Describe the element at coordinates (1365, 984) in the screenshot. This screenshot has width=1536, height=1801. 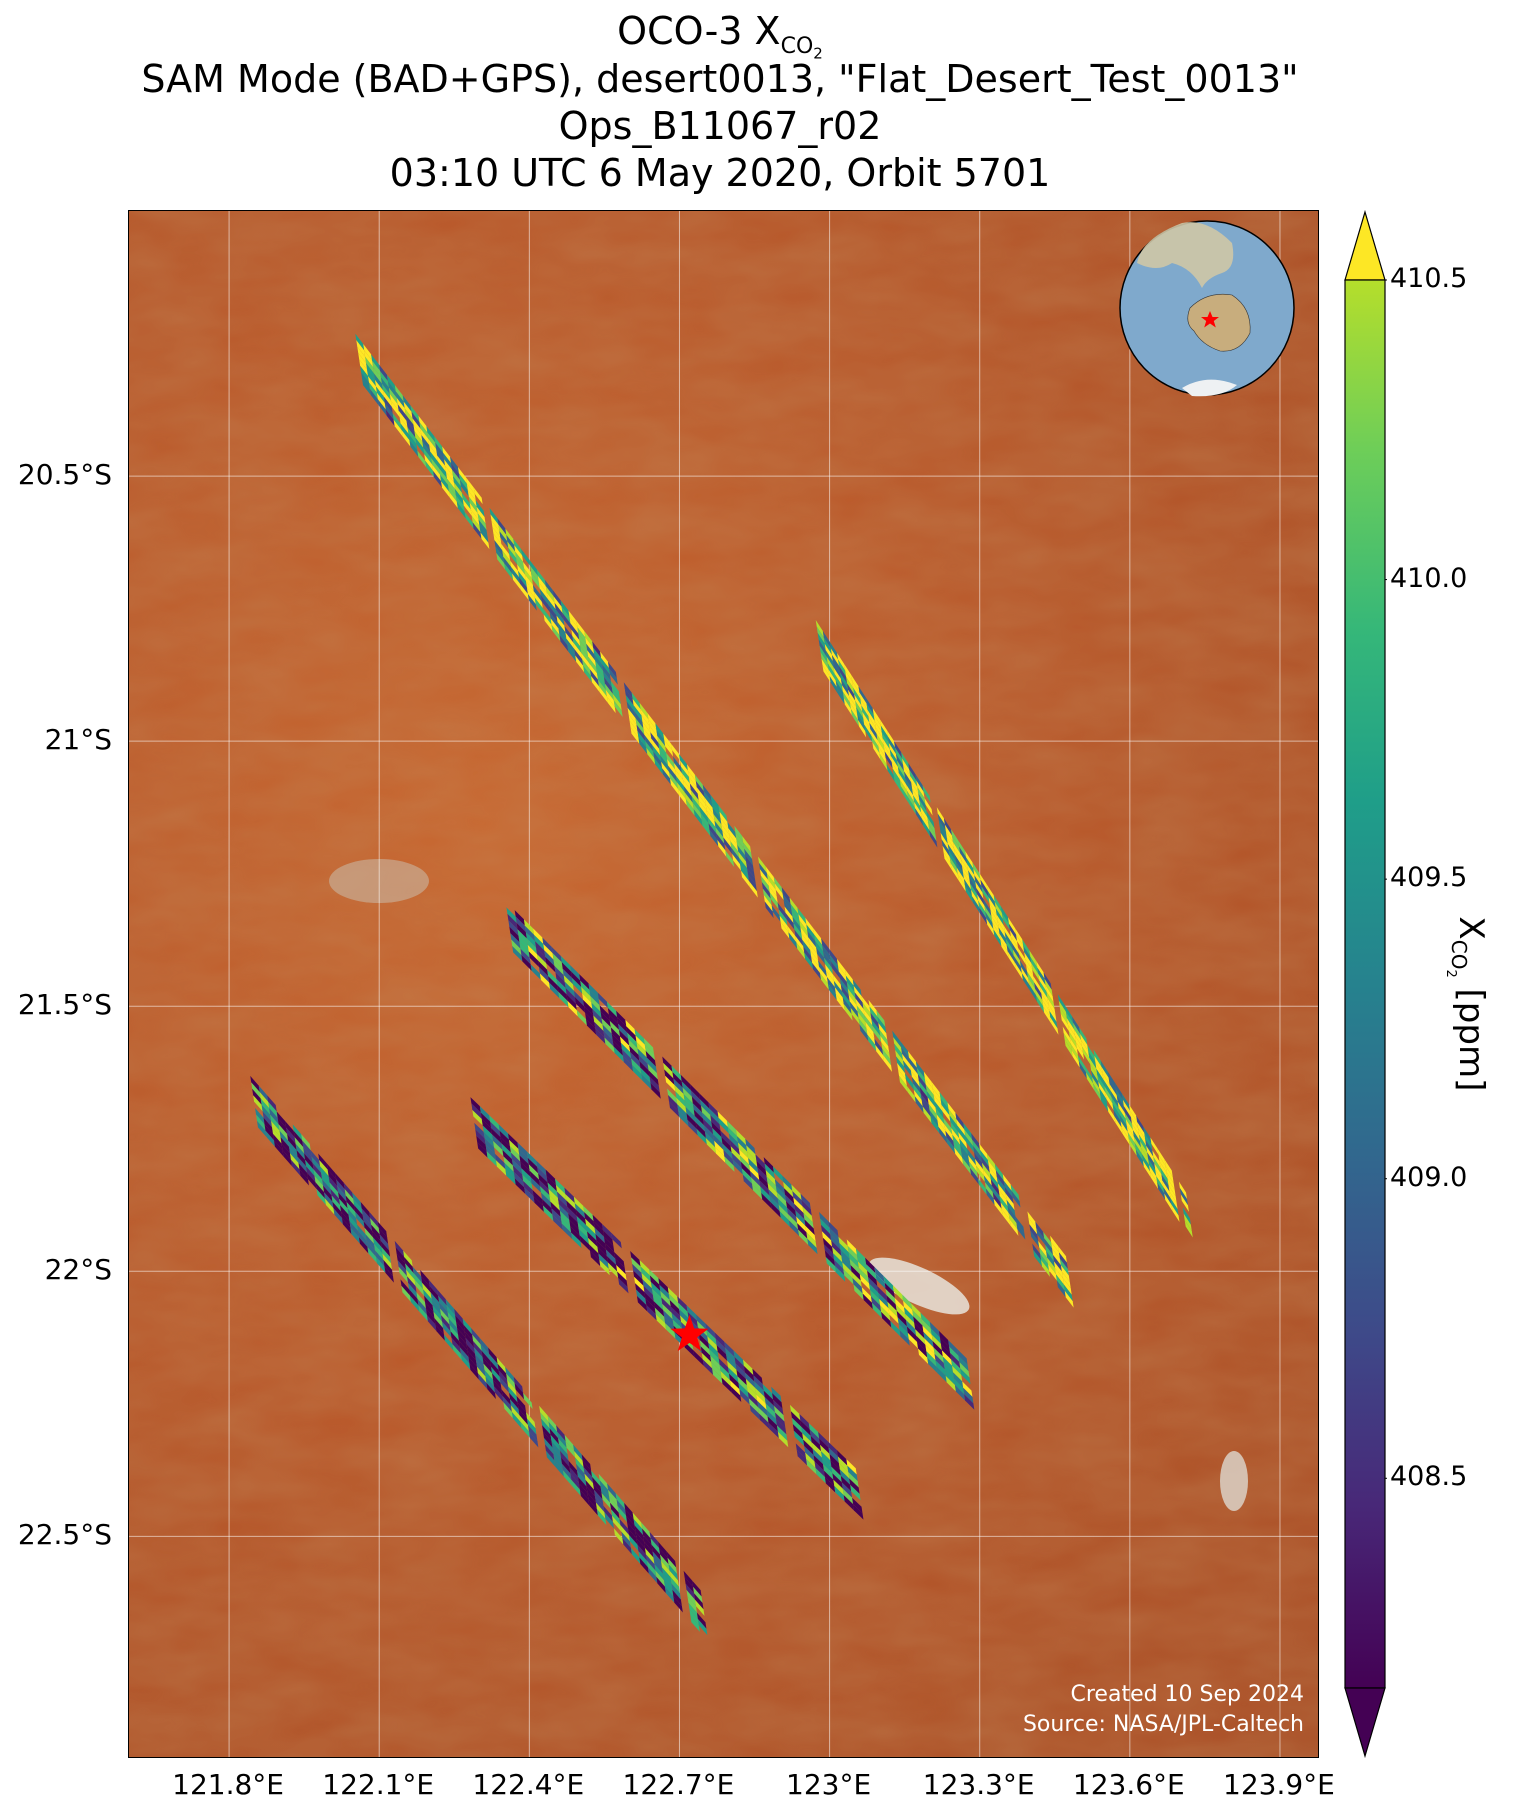
I see `colorbar` at that location.